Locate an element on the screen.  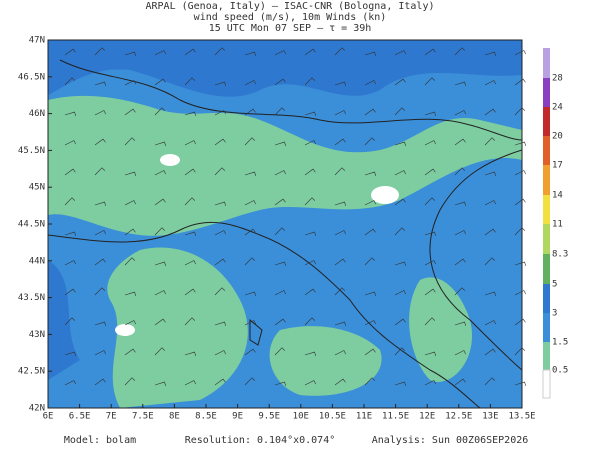
colorbar-label: 5 is located at coordinates (554, 285).